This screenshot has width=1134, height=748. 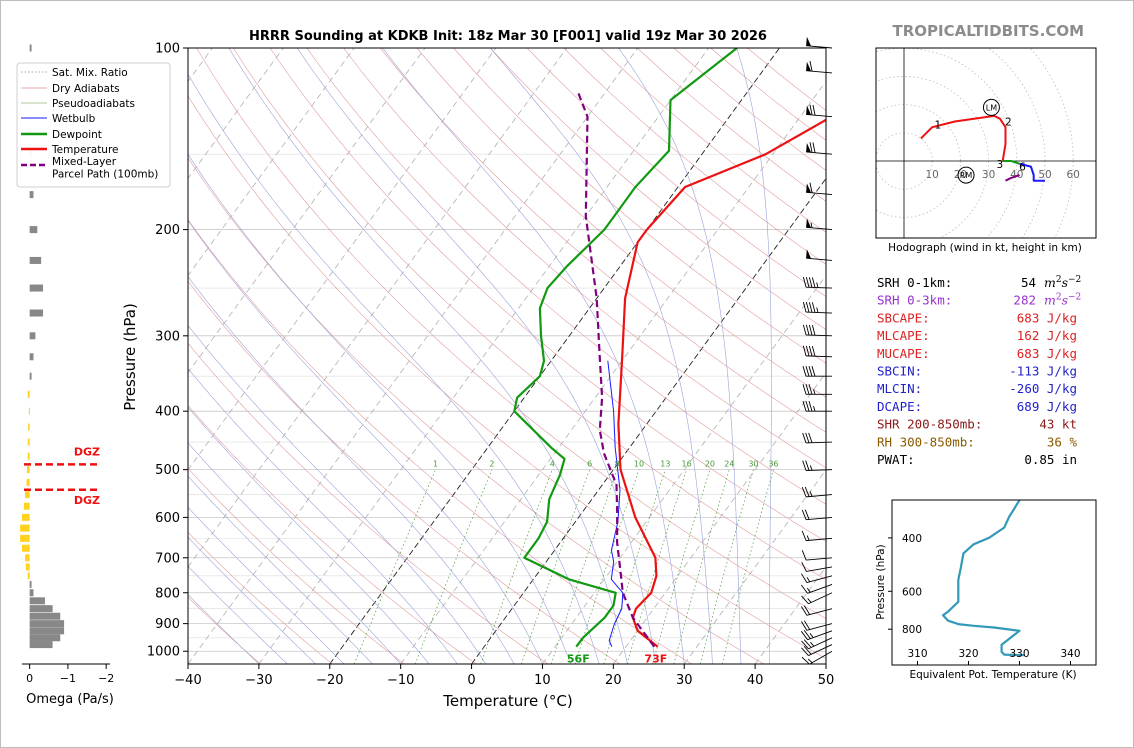 What do you see at coordinates (983, 578) in the screenshot?
I see `thetae-trace` at bounding box center [983, 578].